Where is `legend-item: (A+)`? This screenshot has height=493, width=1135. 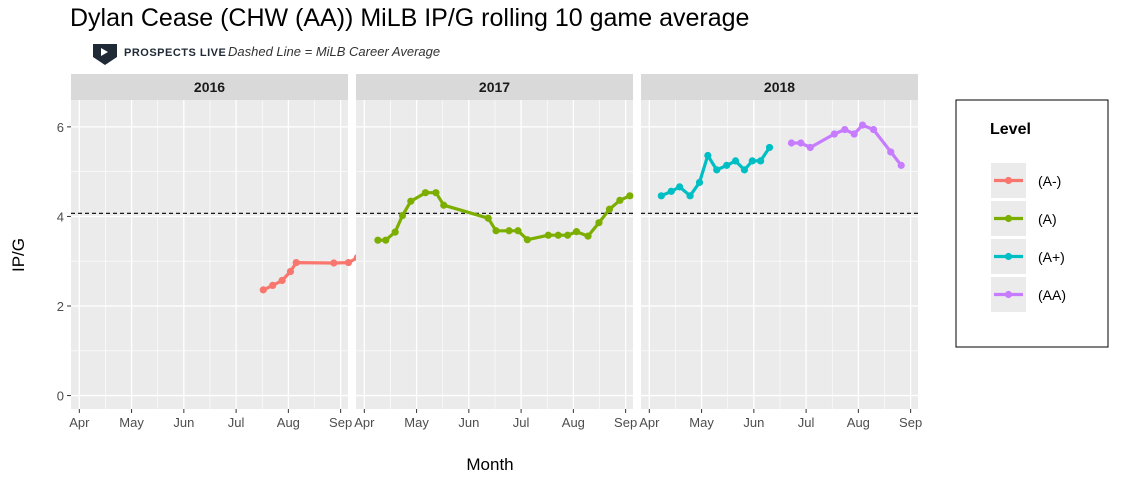 legend-item: (A+) is located at coordinates (1028, 256).